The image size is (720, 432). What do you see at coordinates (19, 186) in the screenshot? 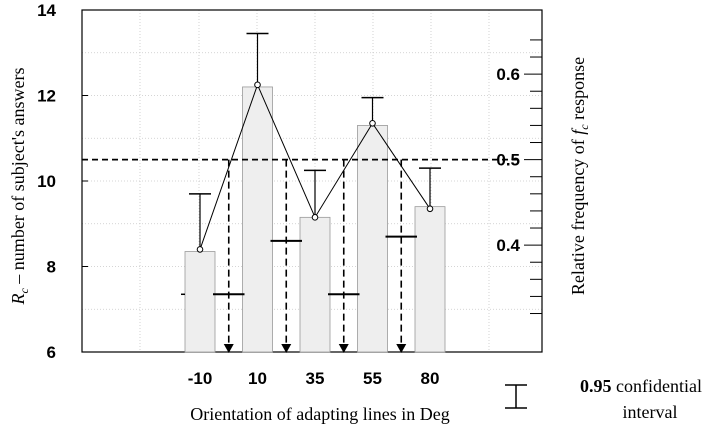
I see `y-left-axis-title: Rc – number of subject's answers` at bounding box center [19, 186].